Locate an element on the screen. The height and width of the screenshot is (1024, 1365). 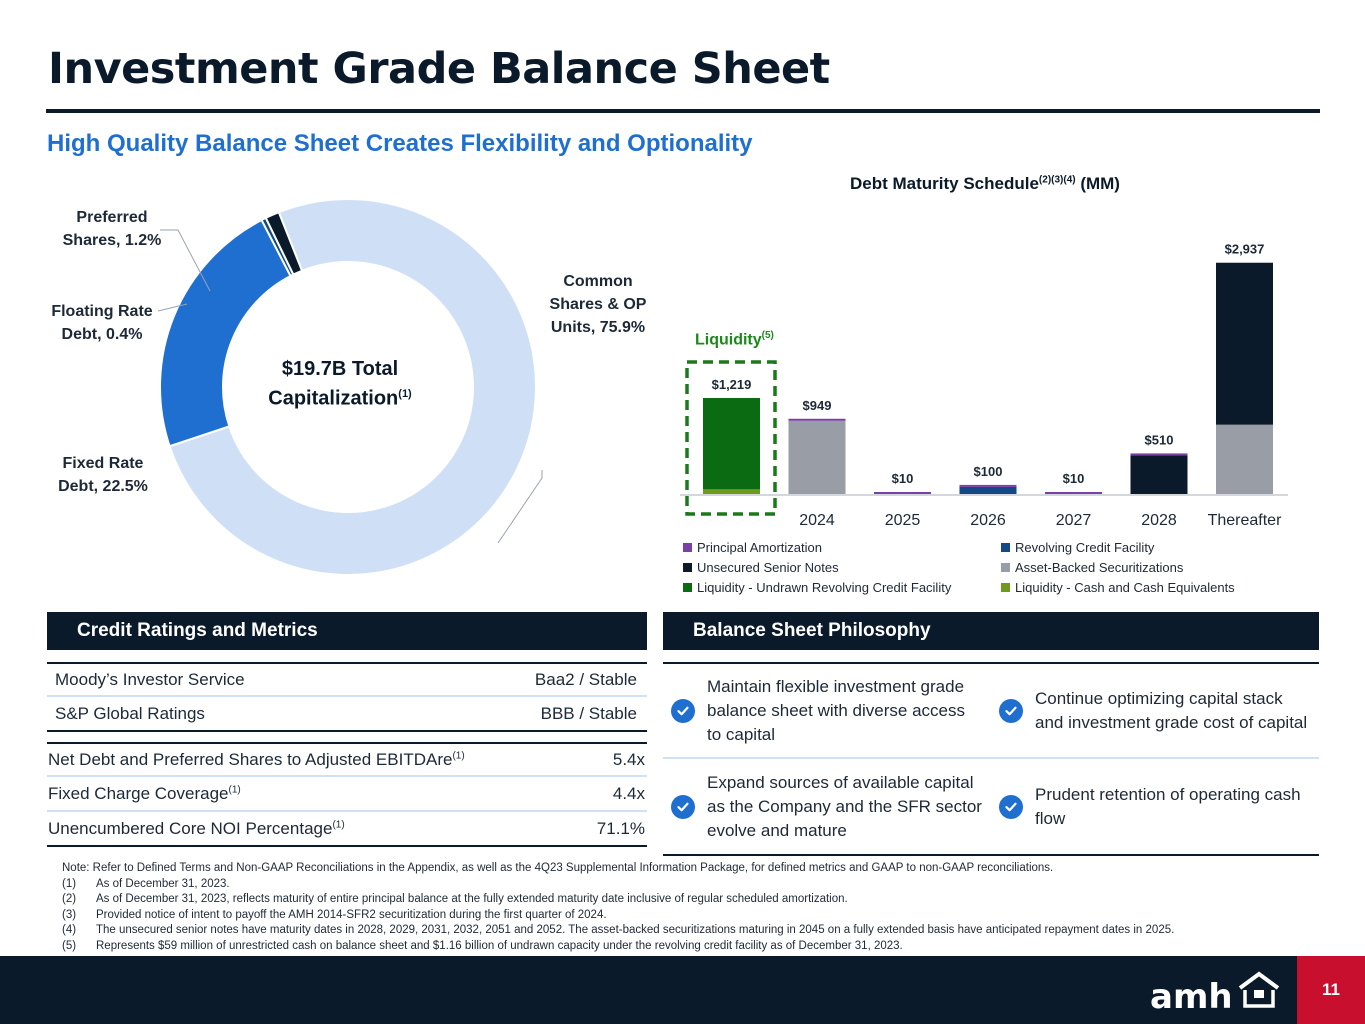
legend-label: Liquidity - Cash and Cash Equivalents is located at coordinates (1125, 587).